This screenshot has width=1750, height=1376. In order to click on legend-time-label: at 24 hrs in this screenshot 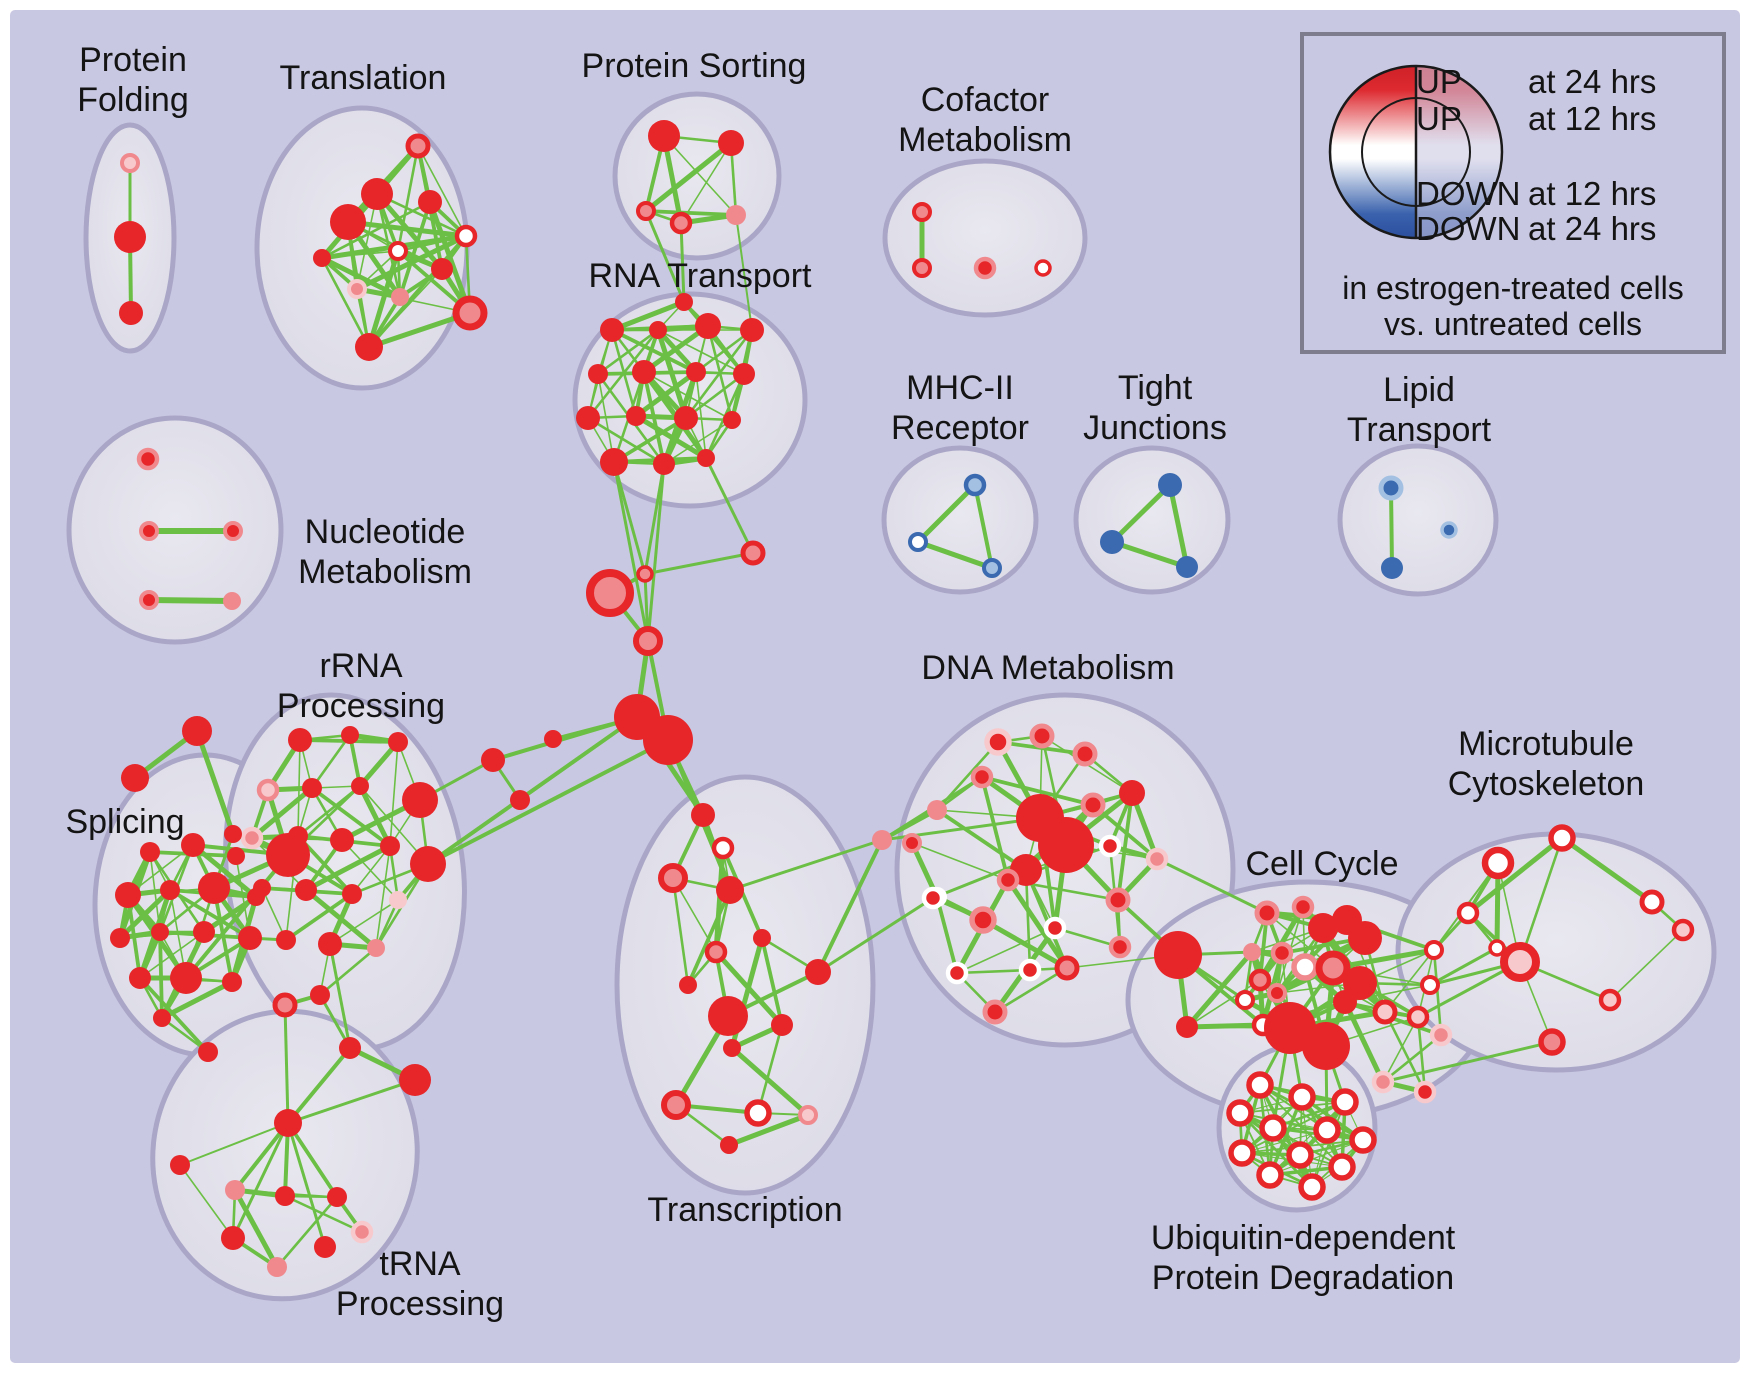, I will do `click(1592, 81)`.